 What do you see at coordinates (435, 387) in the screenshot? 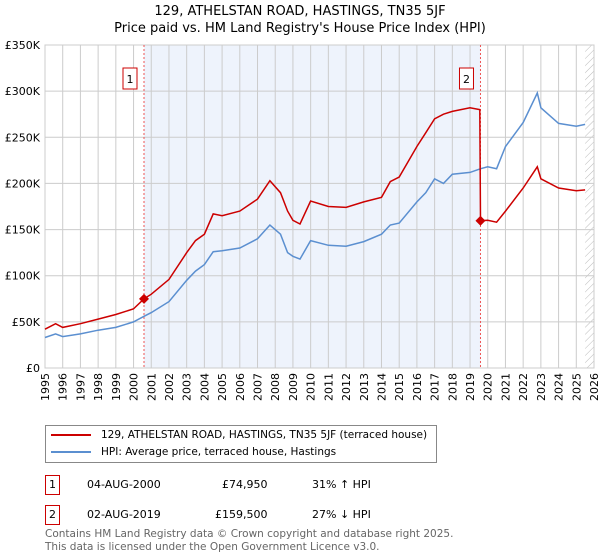
I see `x-tick-label: 2017` at bounding box center [435, 387].